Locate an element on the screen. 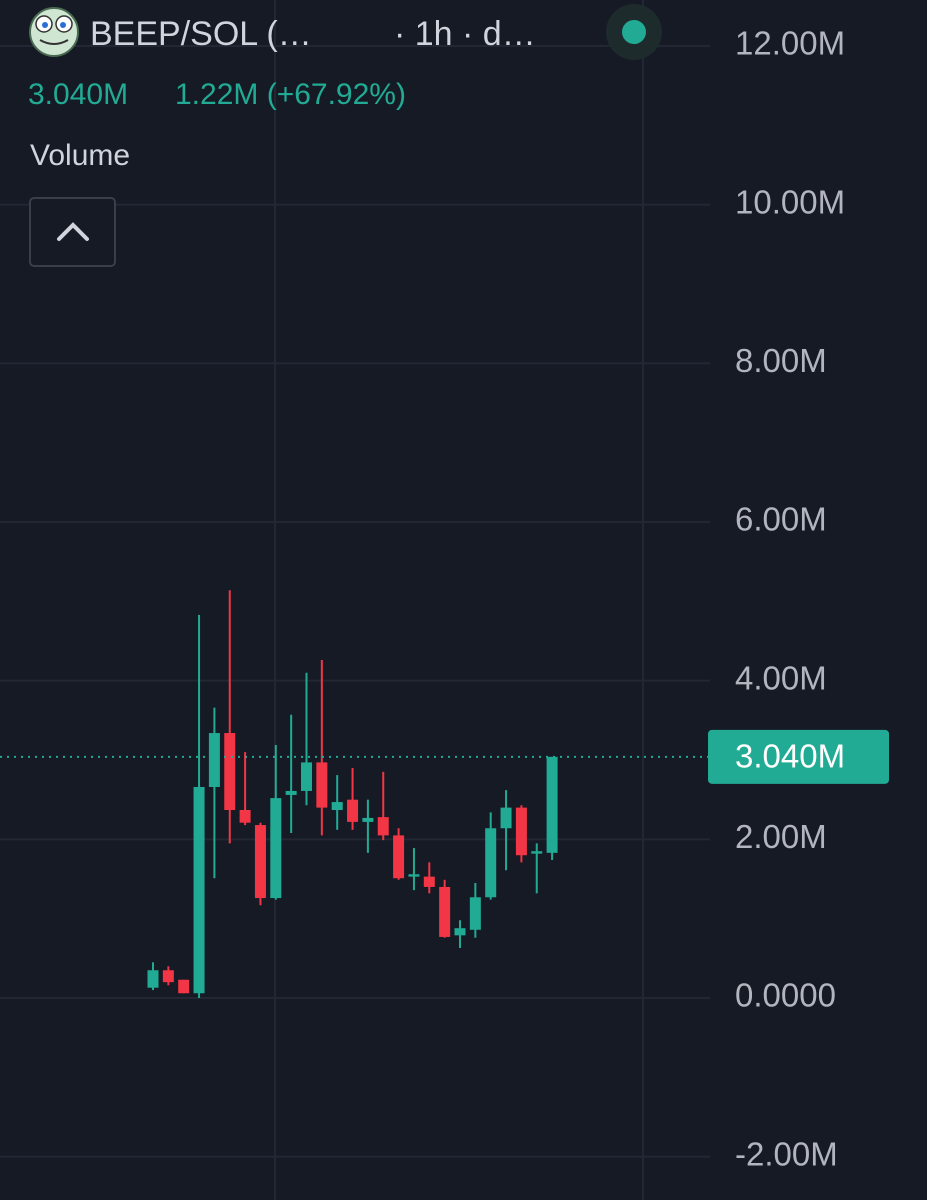 Image resolution: width=927 pixels, height=1200 pixels. collapse-button is located at coordinates (72, 232).